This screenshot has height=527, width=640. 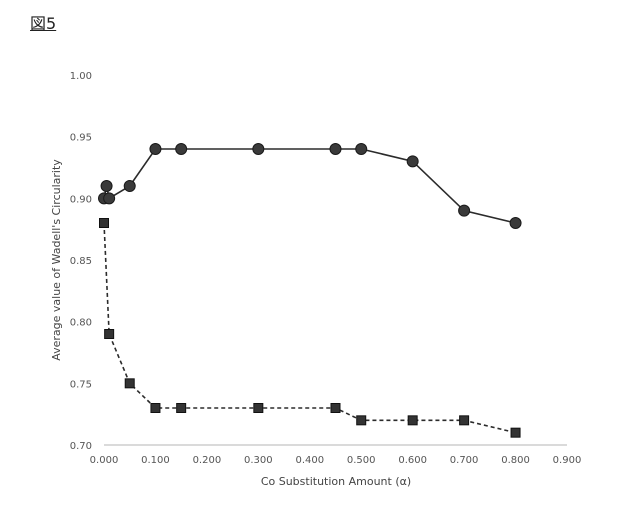 I want to click on x-axis-label: Co Substitution Amount (α), so click(x=336, y=481).